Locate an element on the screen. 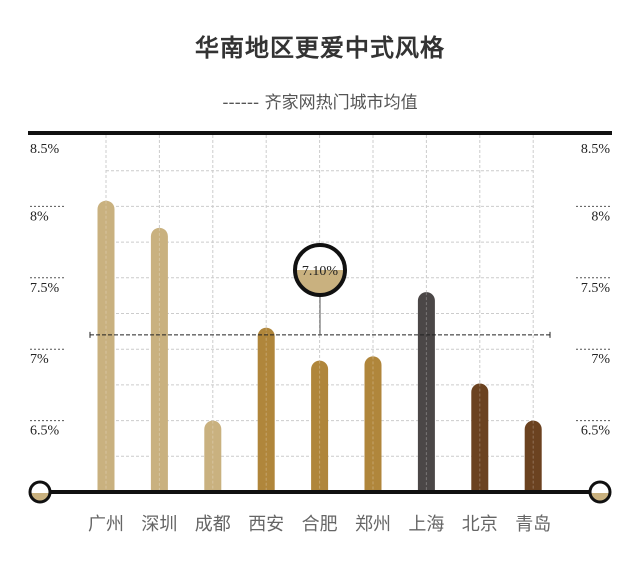  average-callout-fill is located at coordinates (320, 282).